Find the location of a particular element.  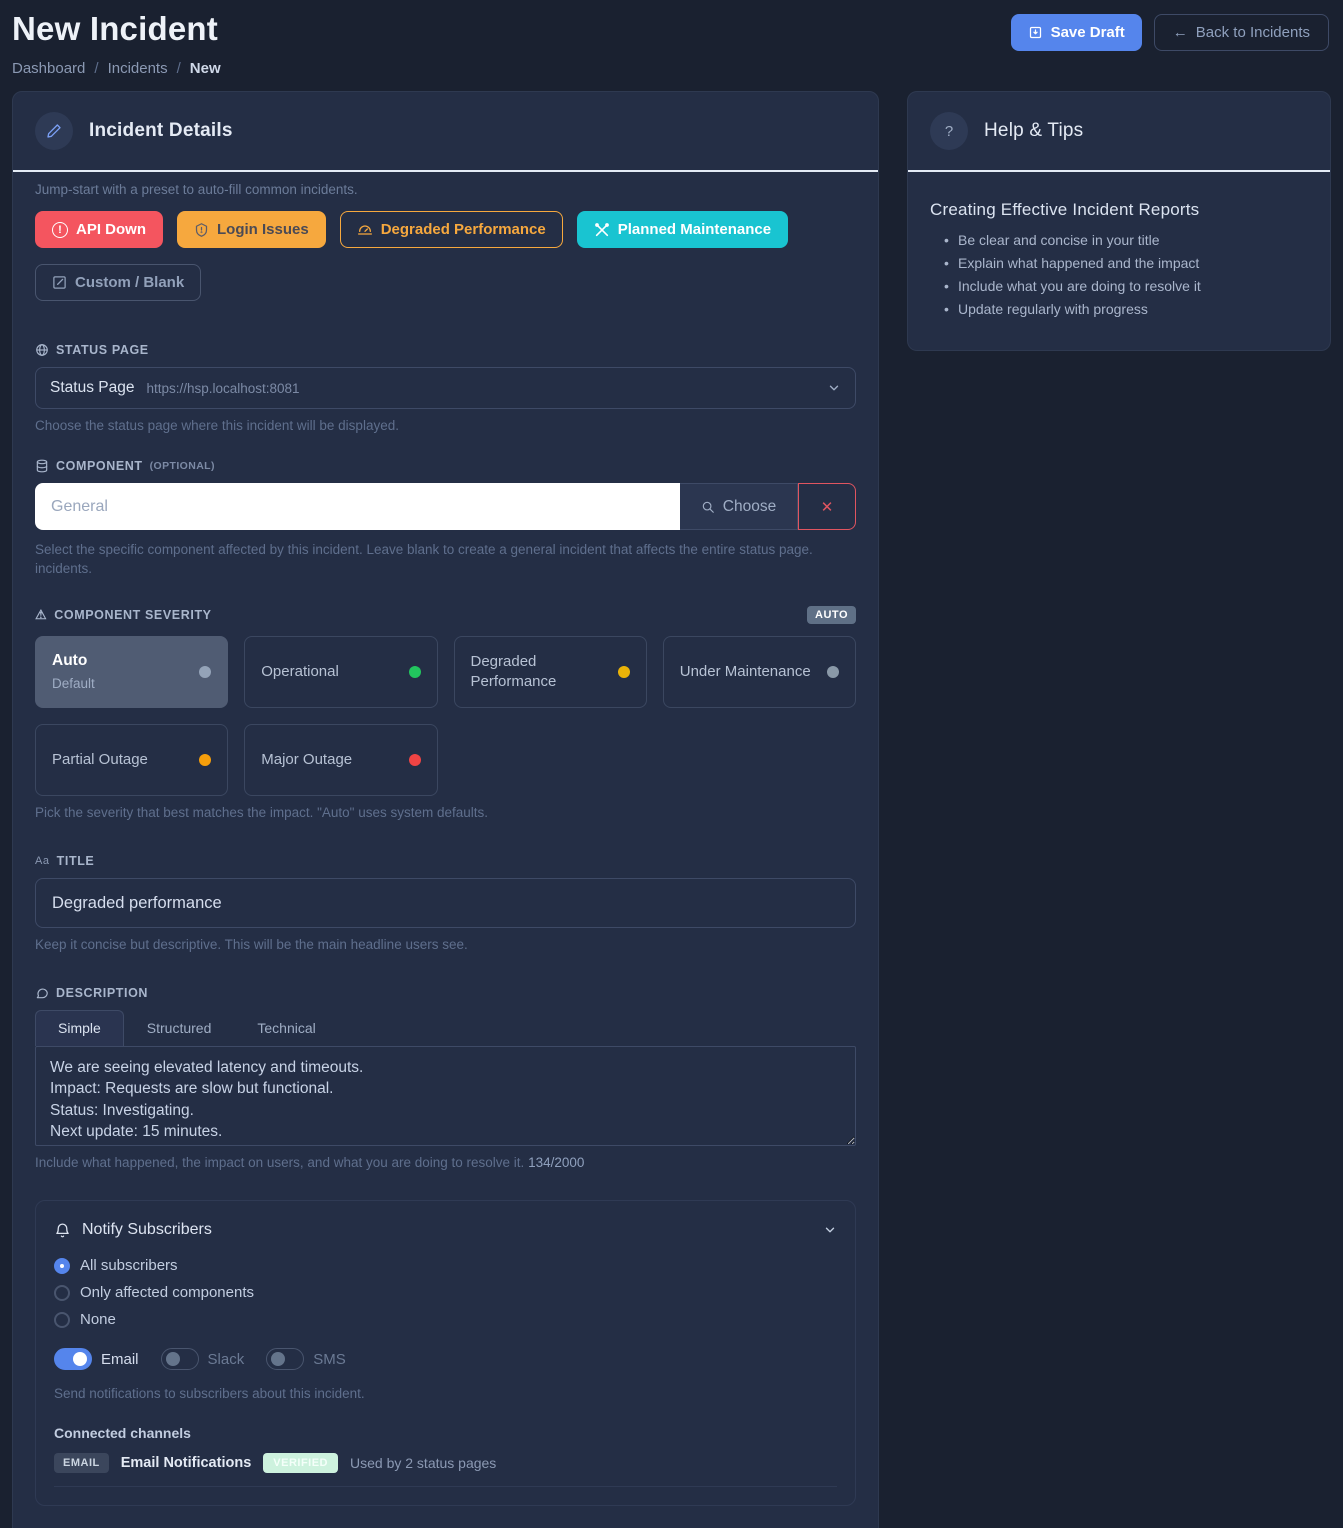

description-label-row: DESCRIPTION is located at coordinates (445, 993).